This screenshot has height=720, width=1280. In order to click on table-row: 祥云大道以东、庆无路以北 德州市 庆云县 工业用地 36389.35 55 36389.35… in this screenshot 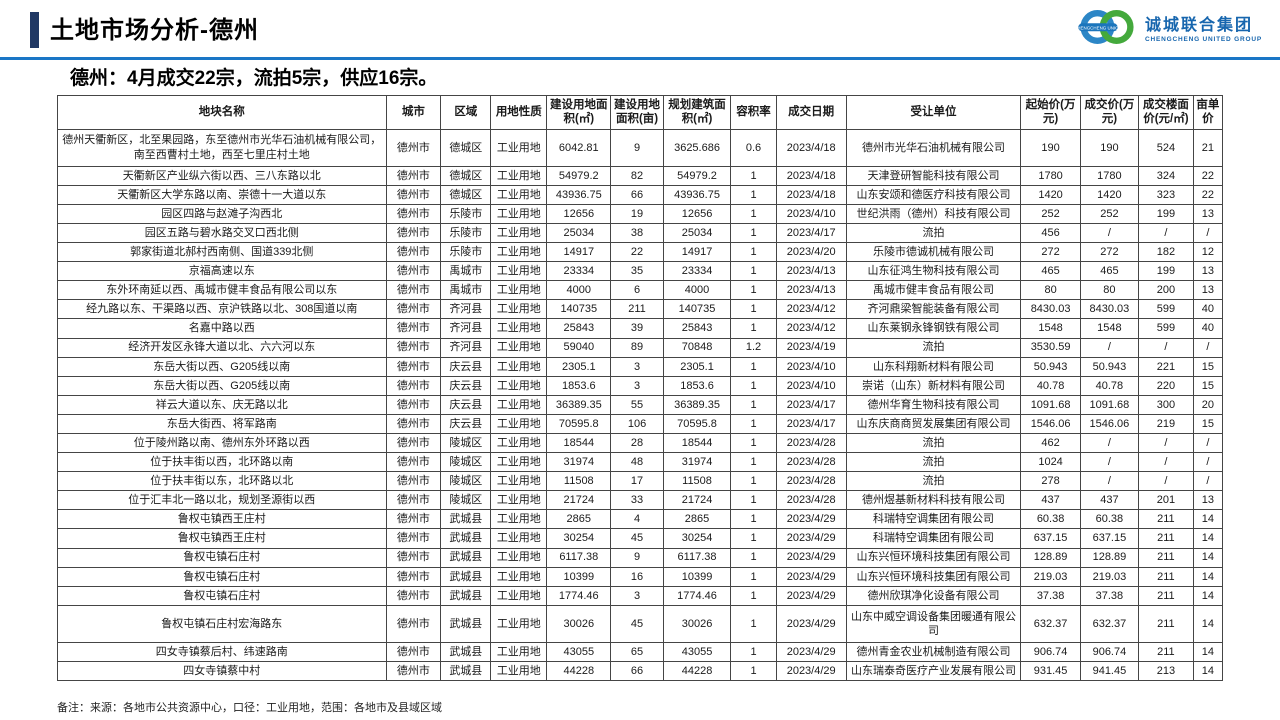, I will do `click(640, 404)`.